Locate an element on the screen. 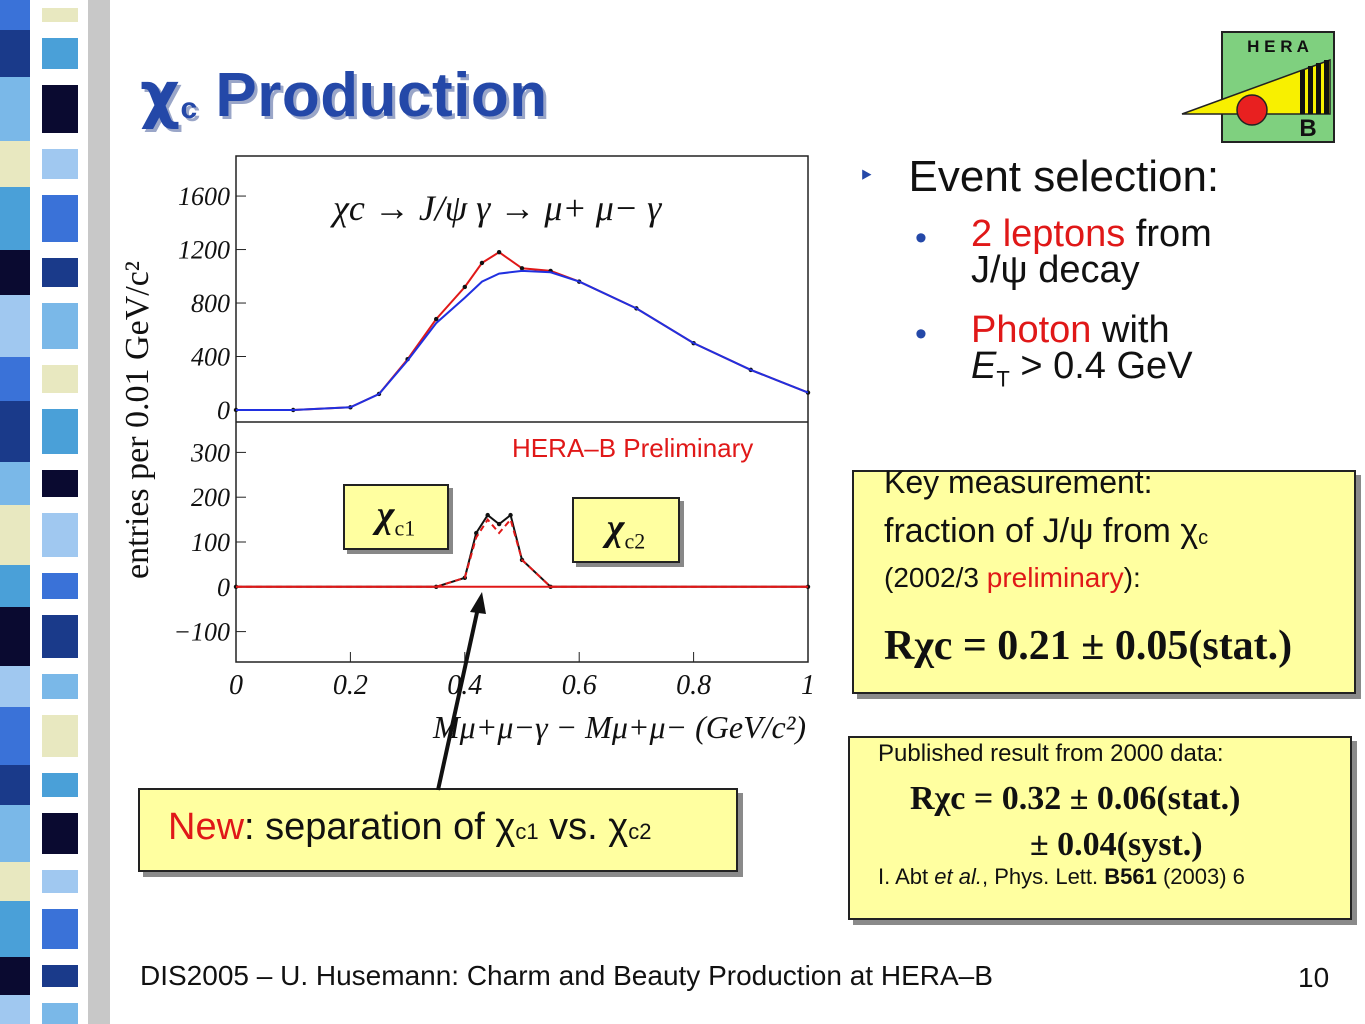 The height and width of the screenshot is (1024, 1365). new-separation-box: New: separation of χc1 vs. χc2 is located at coordinates (438, 830).